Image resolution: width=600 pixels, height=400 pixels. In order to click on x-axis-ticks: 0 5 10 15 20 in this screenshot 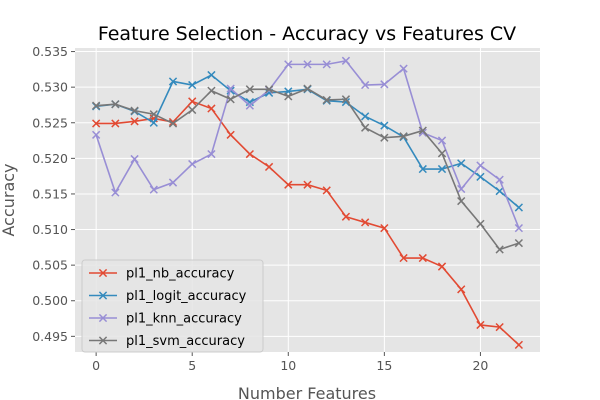, I will do `click(290, 362)`.